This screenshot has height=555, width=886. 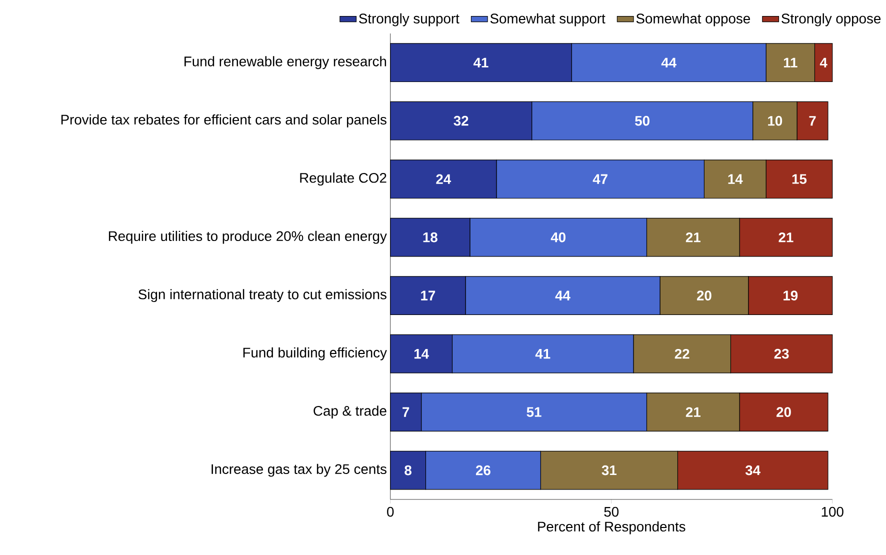 What do you see at coordinates (799, 179) in the screenshot?
I see `data-label: 15` at bounding box center [799, 179].